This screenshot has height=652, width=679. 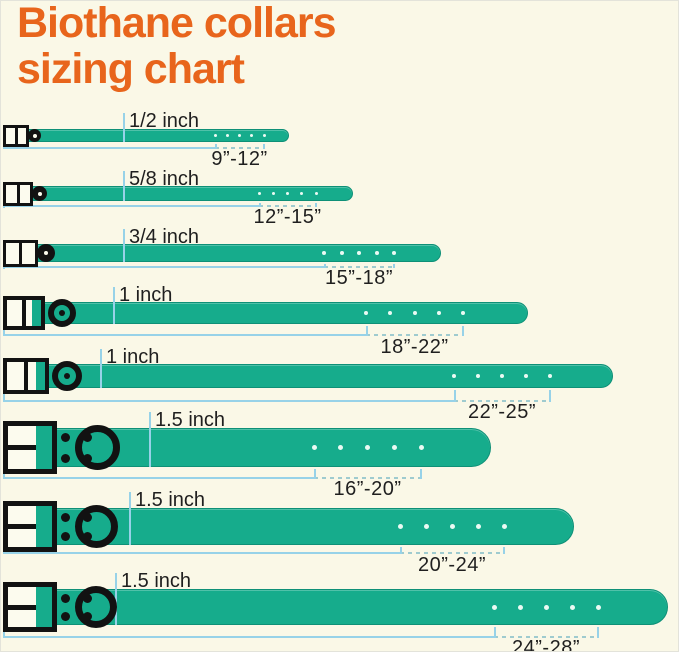 I want to click on page-title-line1: Biothane collars, so click(x=177, y=23).